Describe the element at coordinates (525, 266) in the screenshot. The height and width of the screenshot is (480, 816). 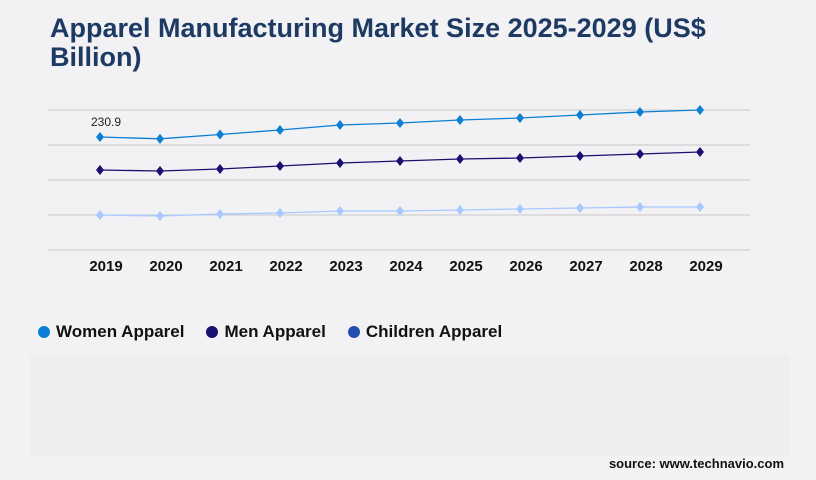
I see `x-tick-label: 2026` at that location.